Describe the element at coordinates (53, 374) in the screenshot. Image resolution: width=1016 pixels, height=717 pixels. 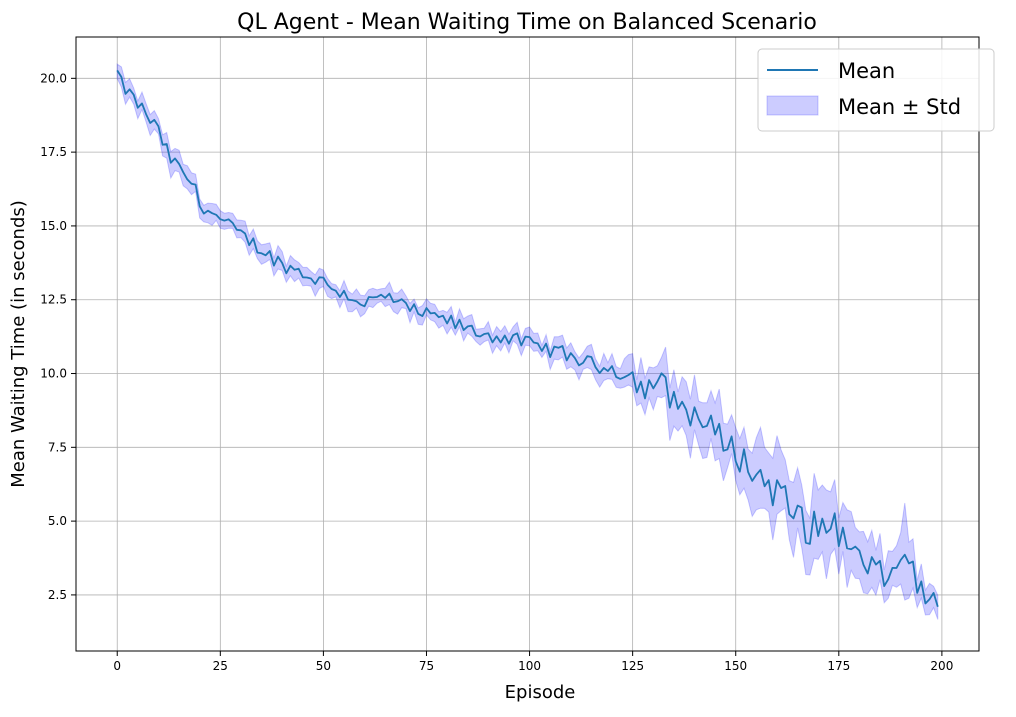
I see `y-tick-label-3: 10.0` at that location.